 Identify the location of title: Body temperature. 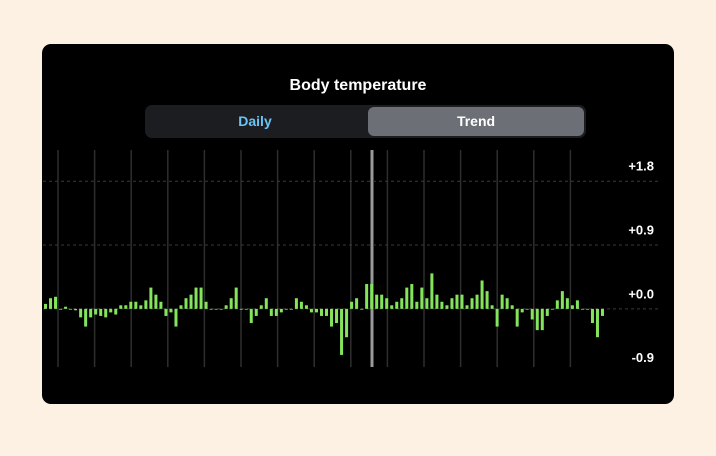
(358, 85).